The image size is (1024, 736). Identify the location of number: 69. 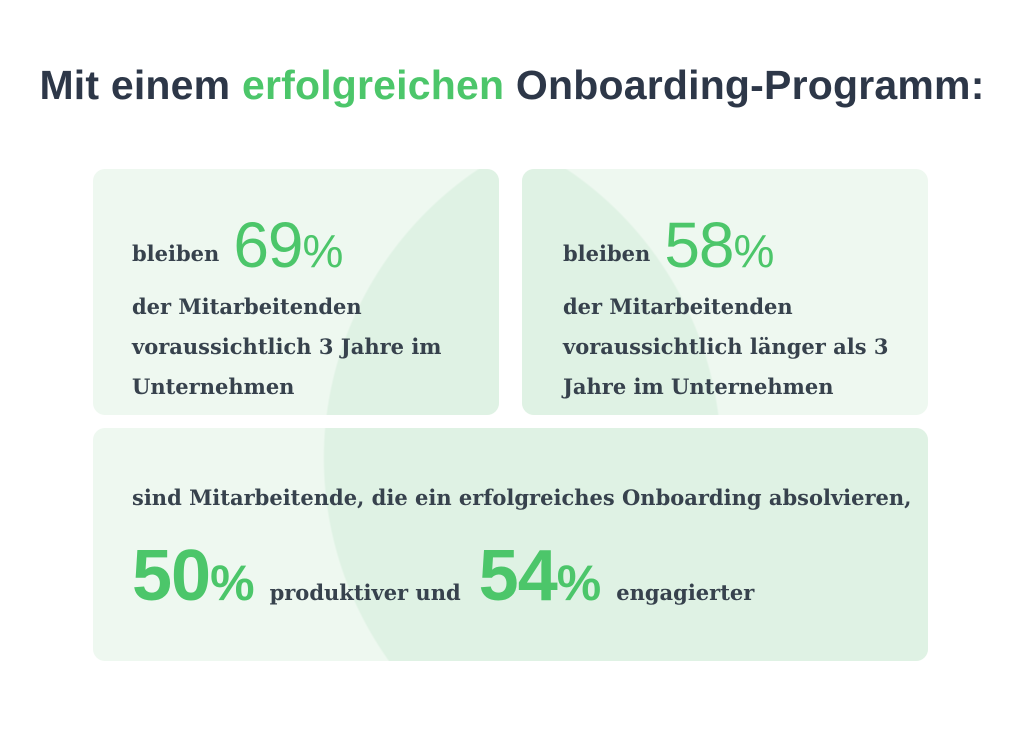
(268, 245).